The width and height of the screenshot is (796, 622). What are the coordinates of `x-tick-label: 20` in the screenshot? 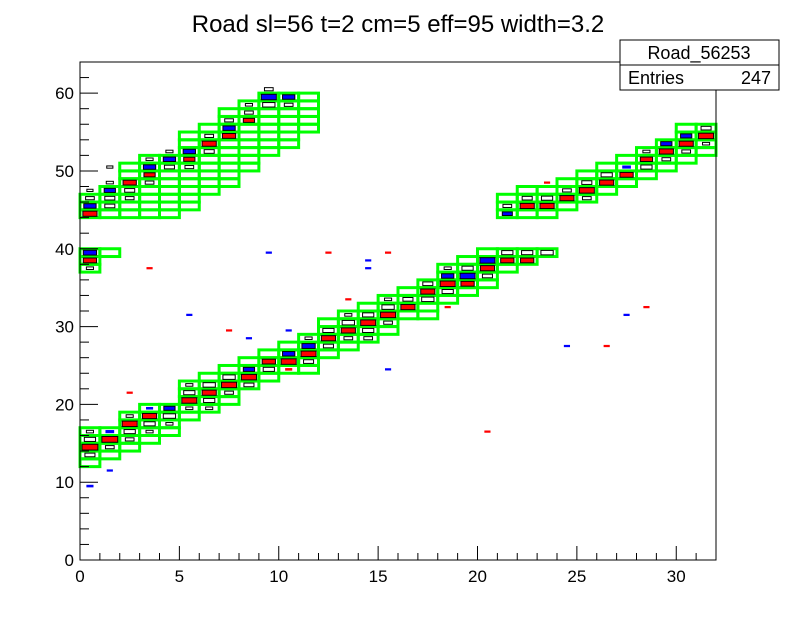 It's located at (477, 576).